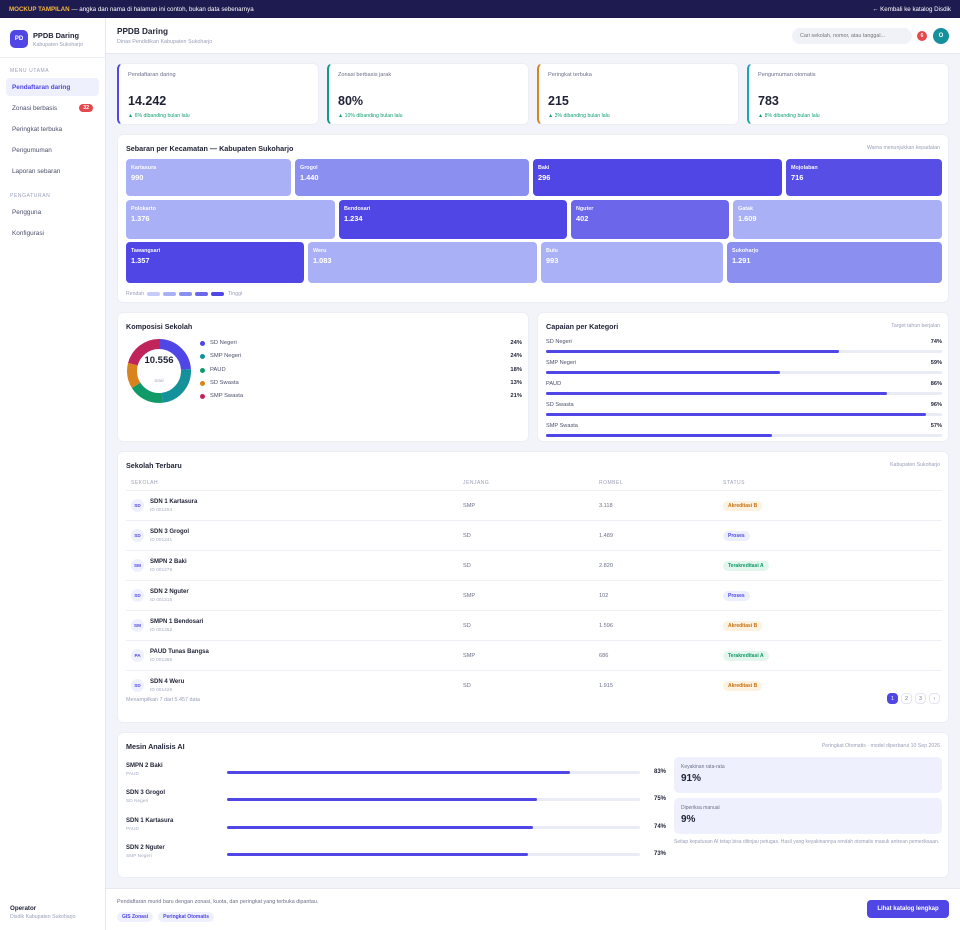  What do you see at coordinates (920, 698) in the screenshot?
I see `page-button-3: 3` at bounding box center [920, 698].